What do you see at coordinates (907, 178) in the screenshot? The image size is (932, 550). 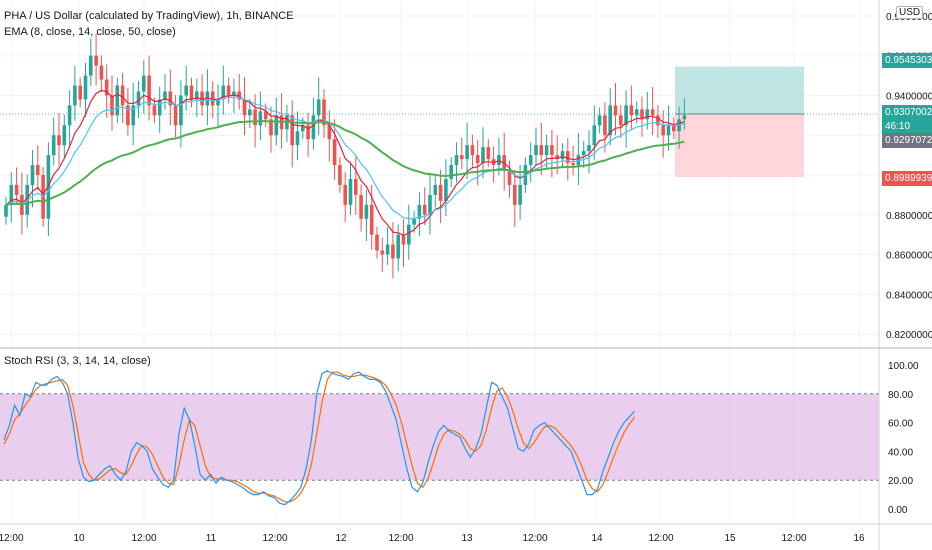 I see `stop-price-tag: 0.89899396` at bounding box center [907, 178].